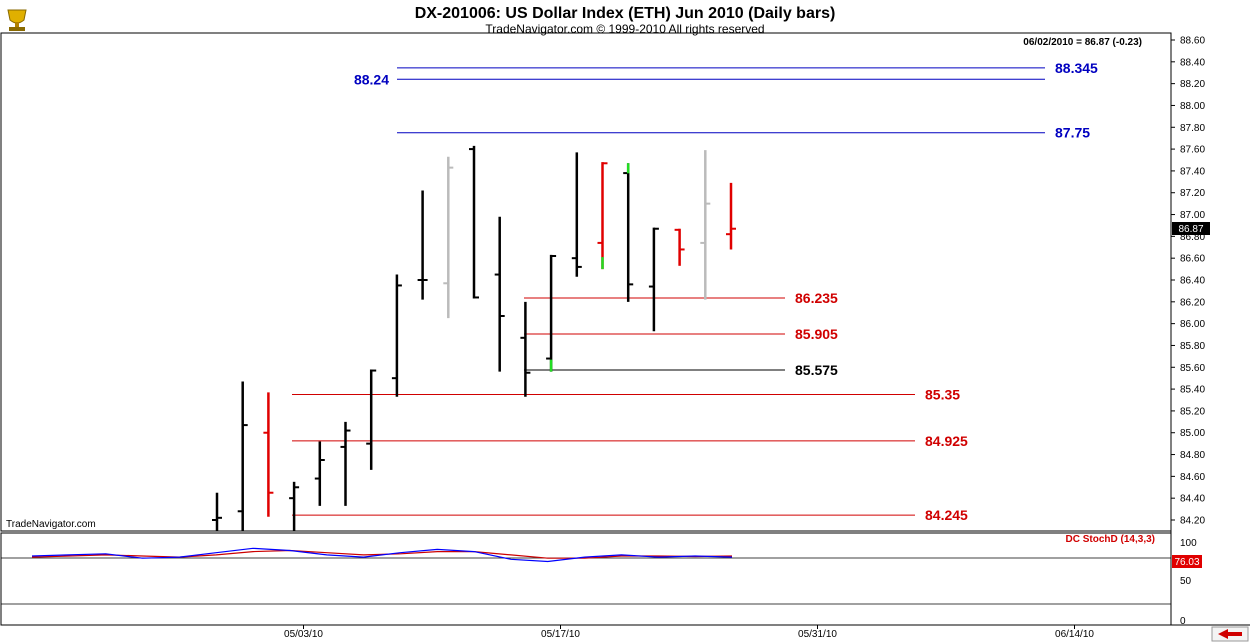  What do you see at coordinates (817, 634) in the screenshot?
I see `x-tick-label: 05/31/10` at bounding box center [817, 634].